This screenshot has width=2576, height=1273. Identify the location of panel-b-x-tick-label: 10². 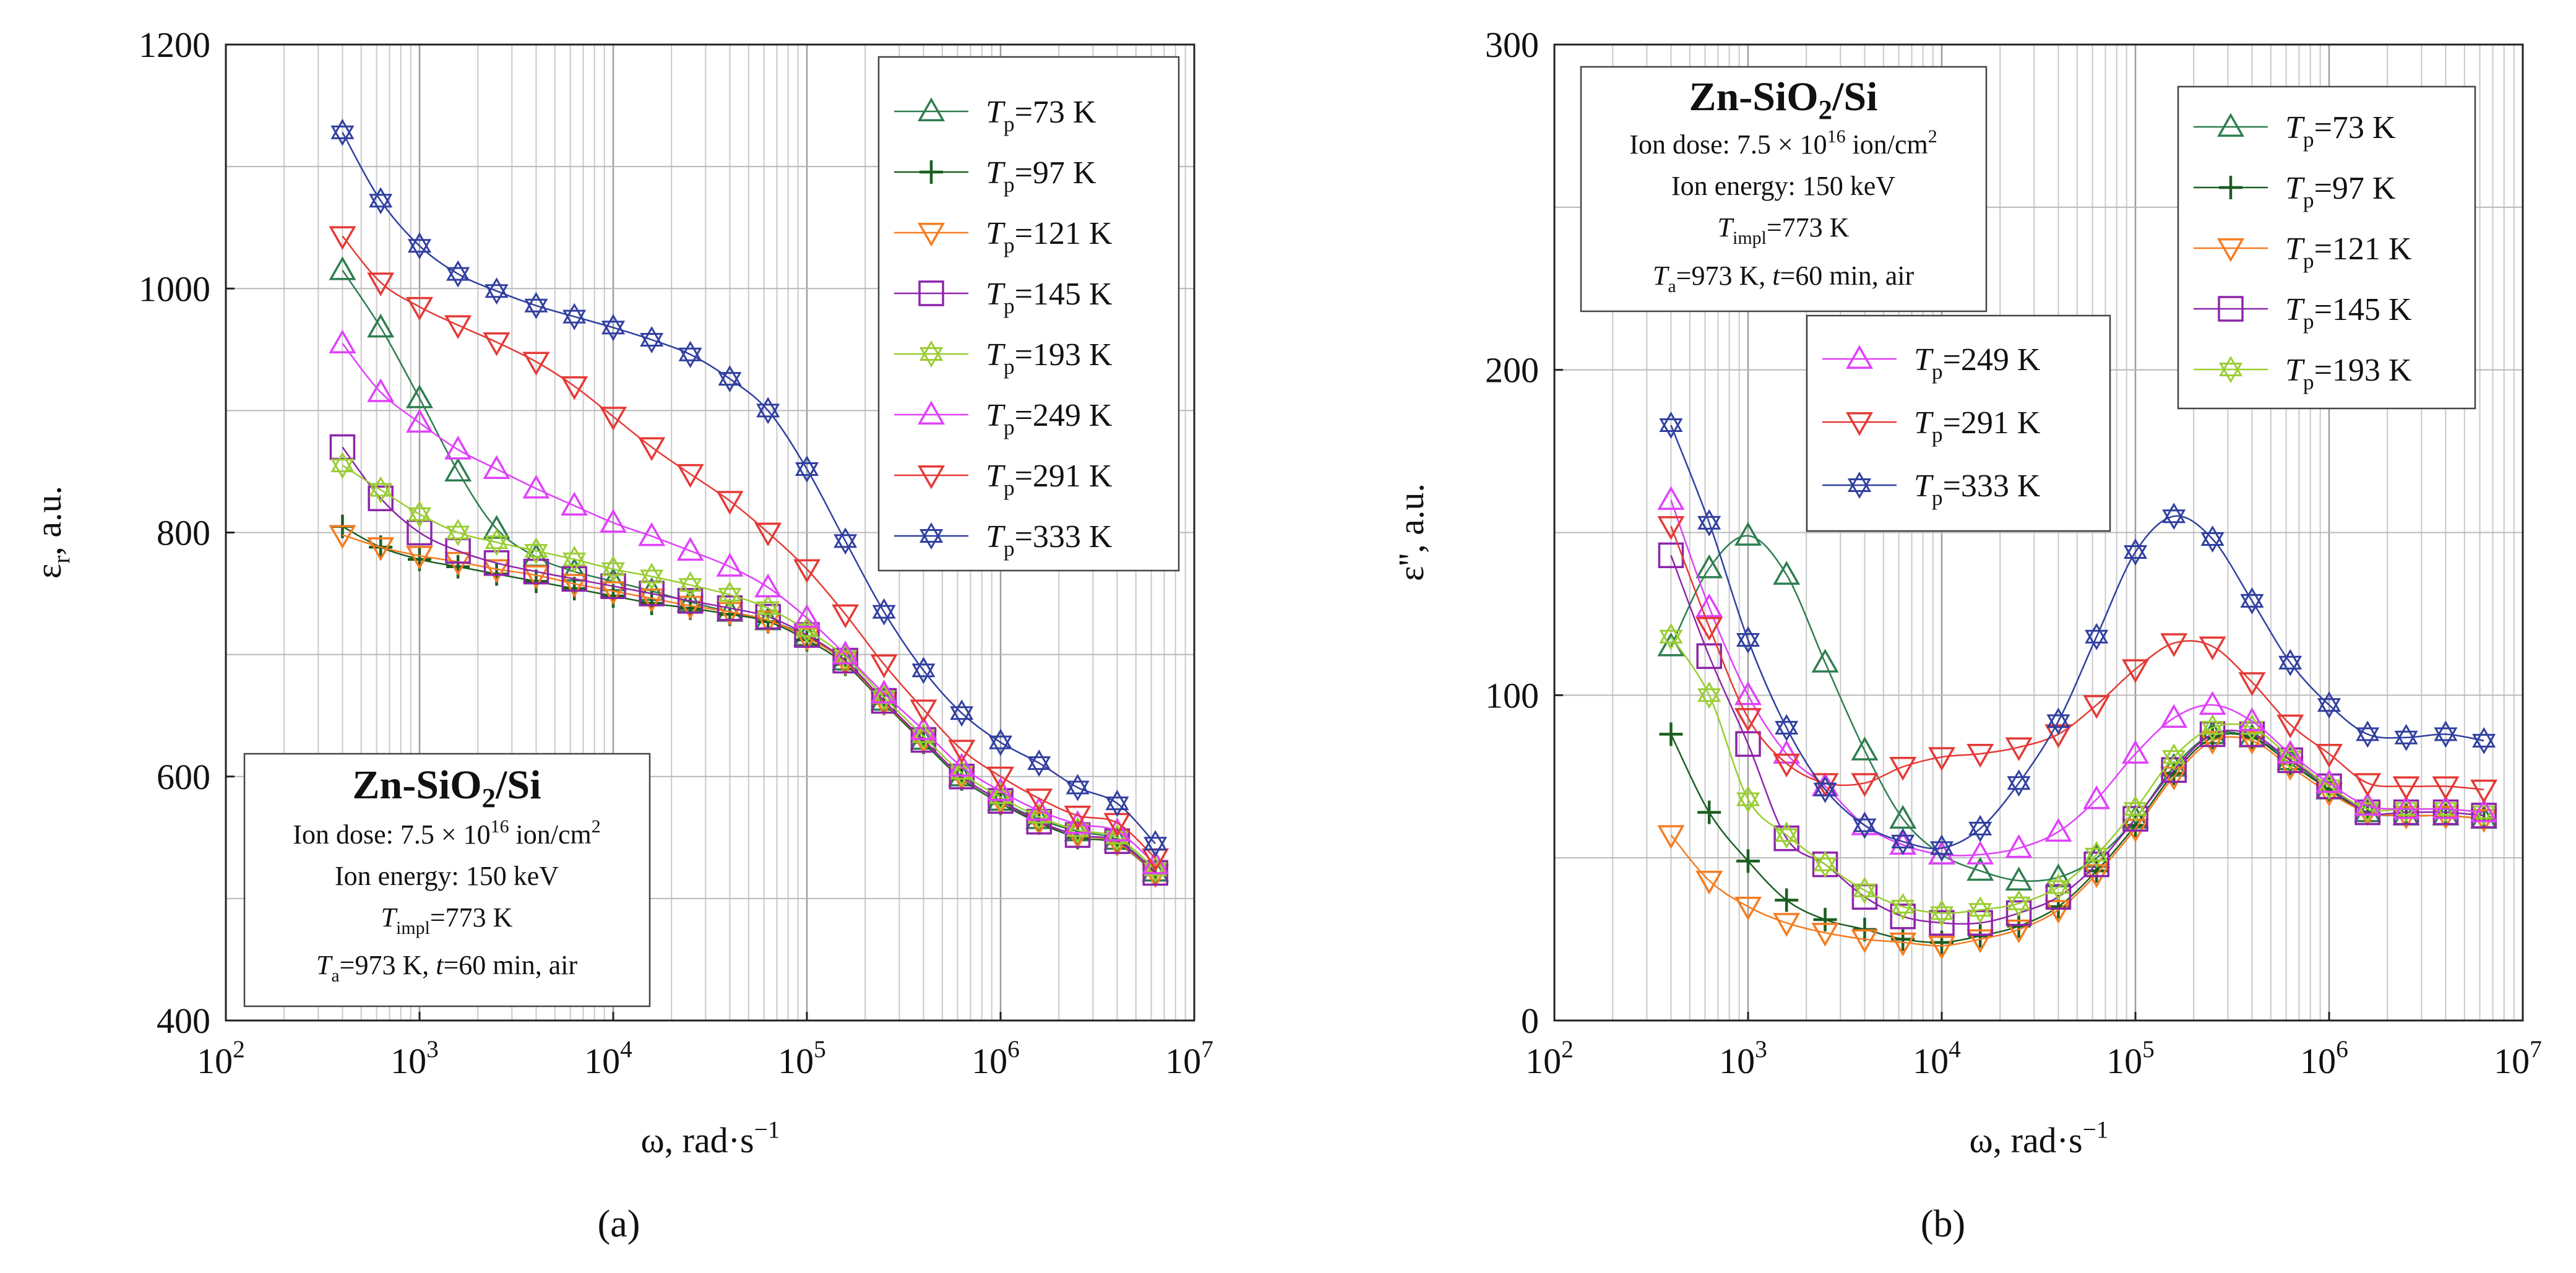
(1549, 1058).